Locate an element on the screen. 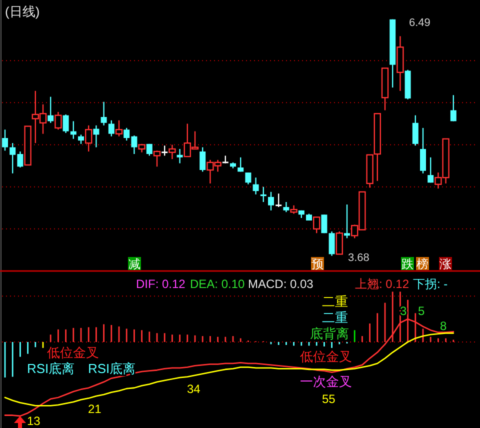 The width and height of the screenshot is (480, 428). text: DEA: 0.10 is located at coordinates (218, 284).